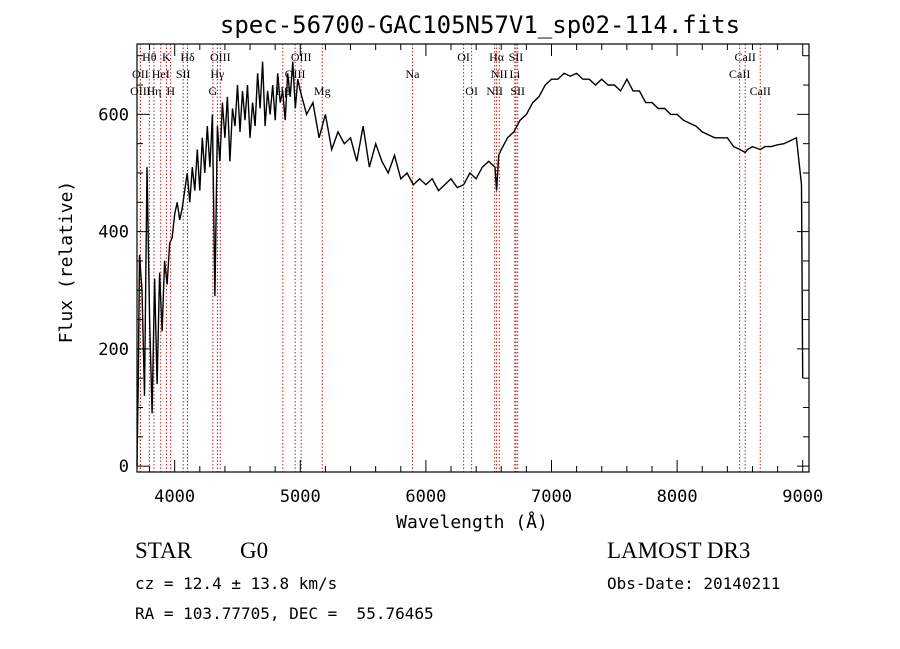  Describe the element at coordinates (412, 74) in the screenshot. I see `emission-line-label: Na` at that location.